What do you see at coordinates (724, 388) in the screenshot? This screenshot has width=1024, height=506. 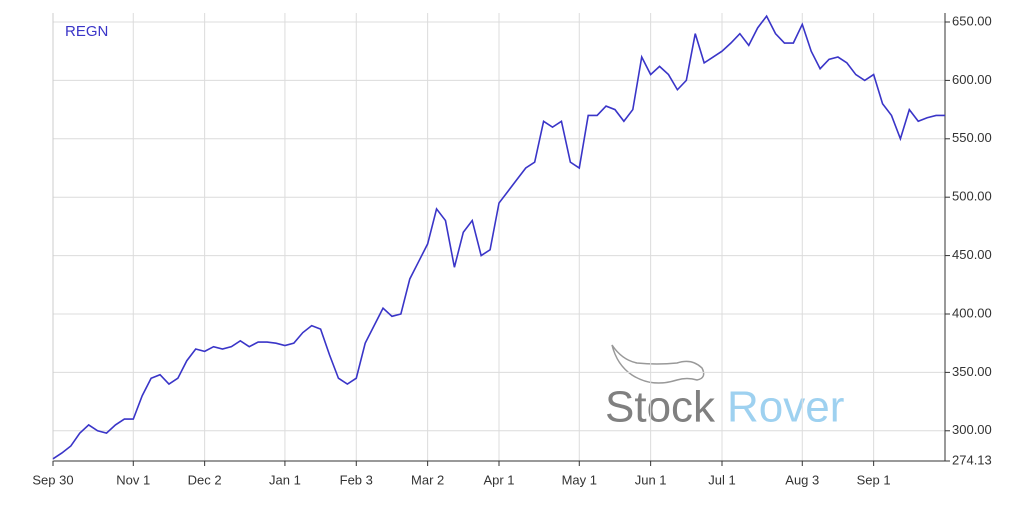 I see `watermark: Stock Rover` at bounding box center [724, 388].